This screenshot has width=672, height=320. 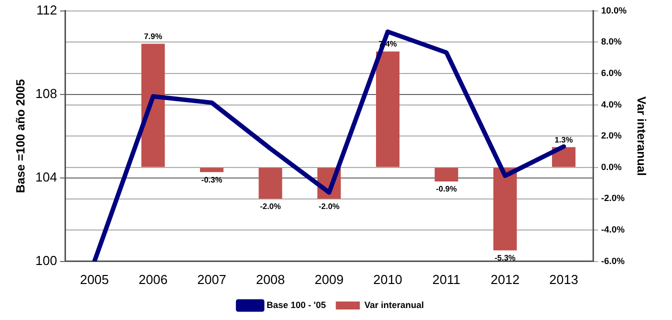 What do you see at coordinates (611, 104) in the screenshot?
I see `y2-tick-label: 4.0%` at bounding box center [611, 104].